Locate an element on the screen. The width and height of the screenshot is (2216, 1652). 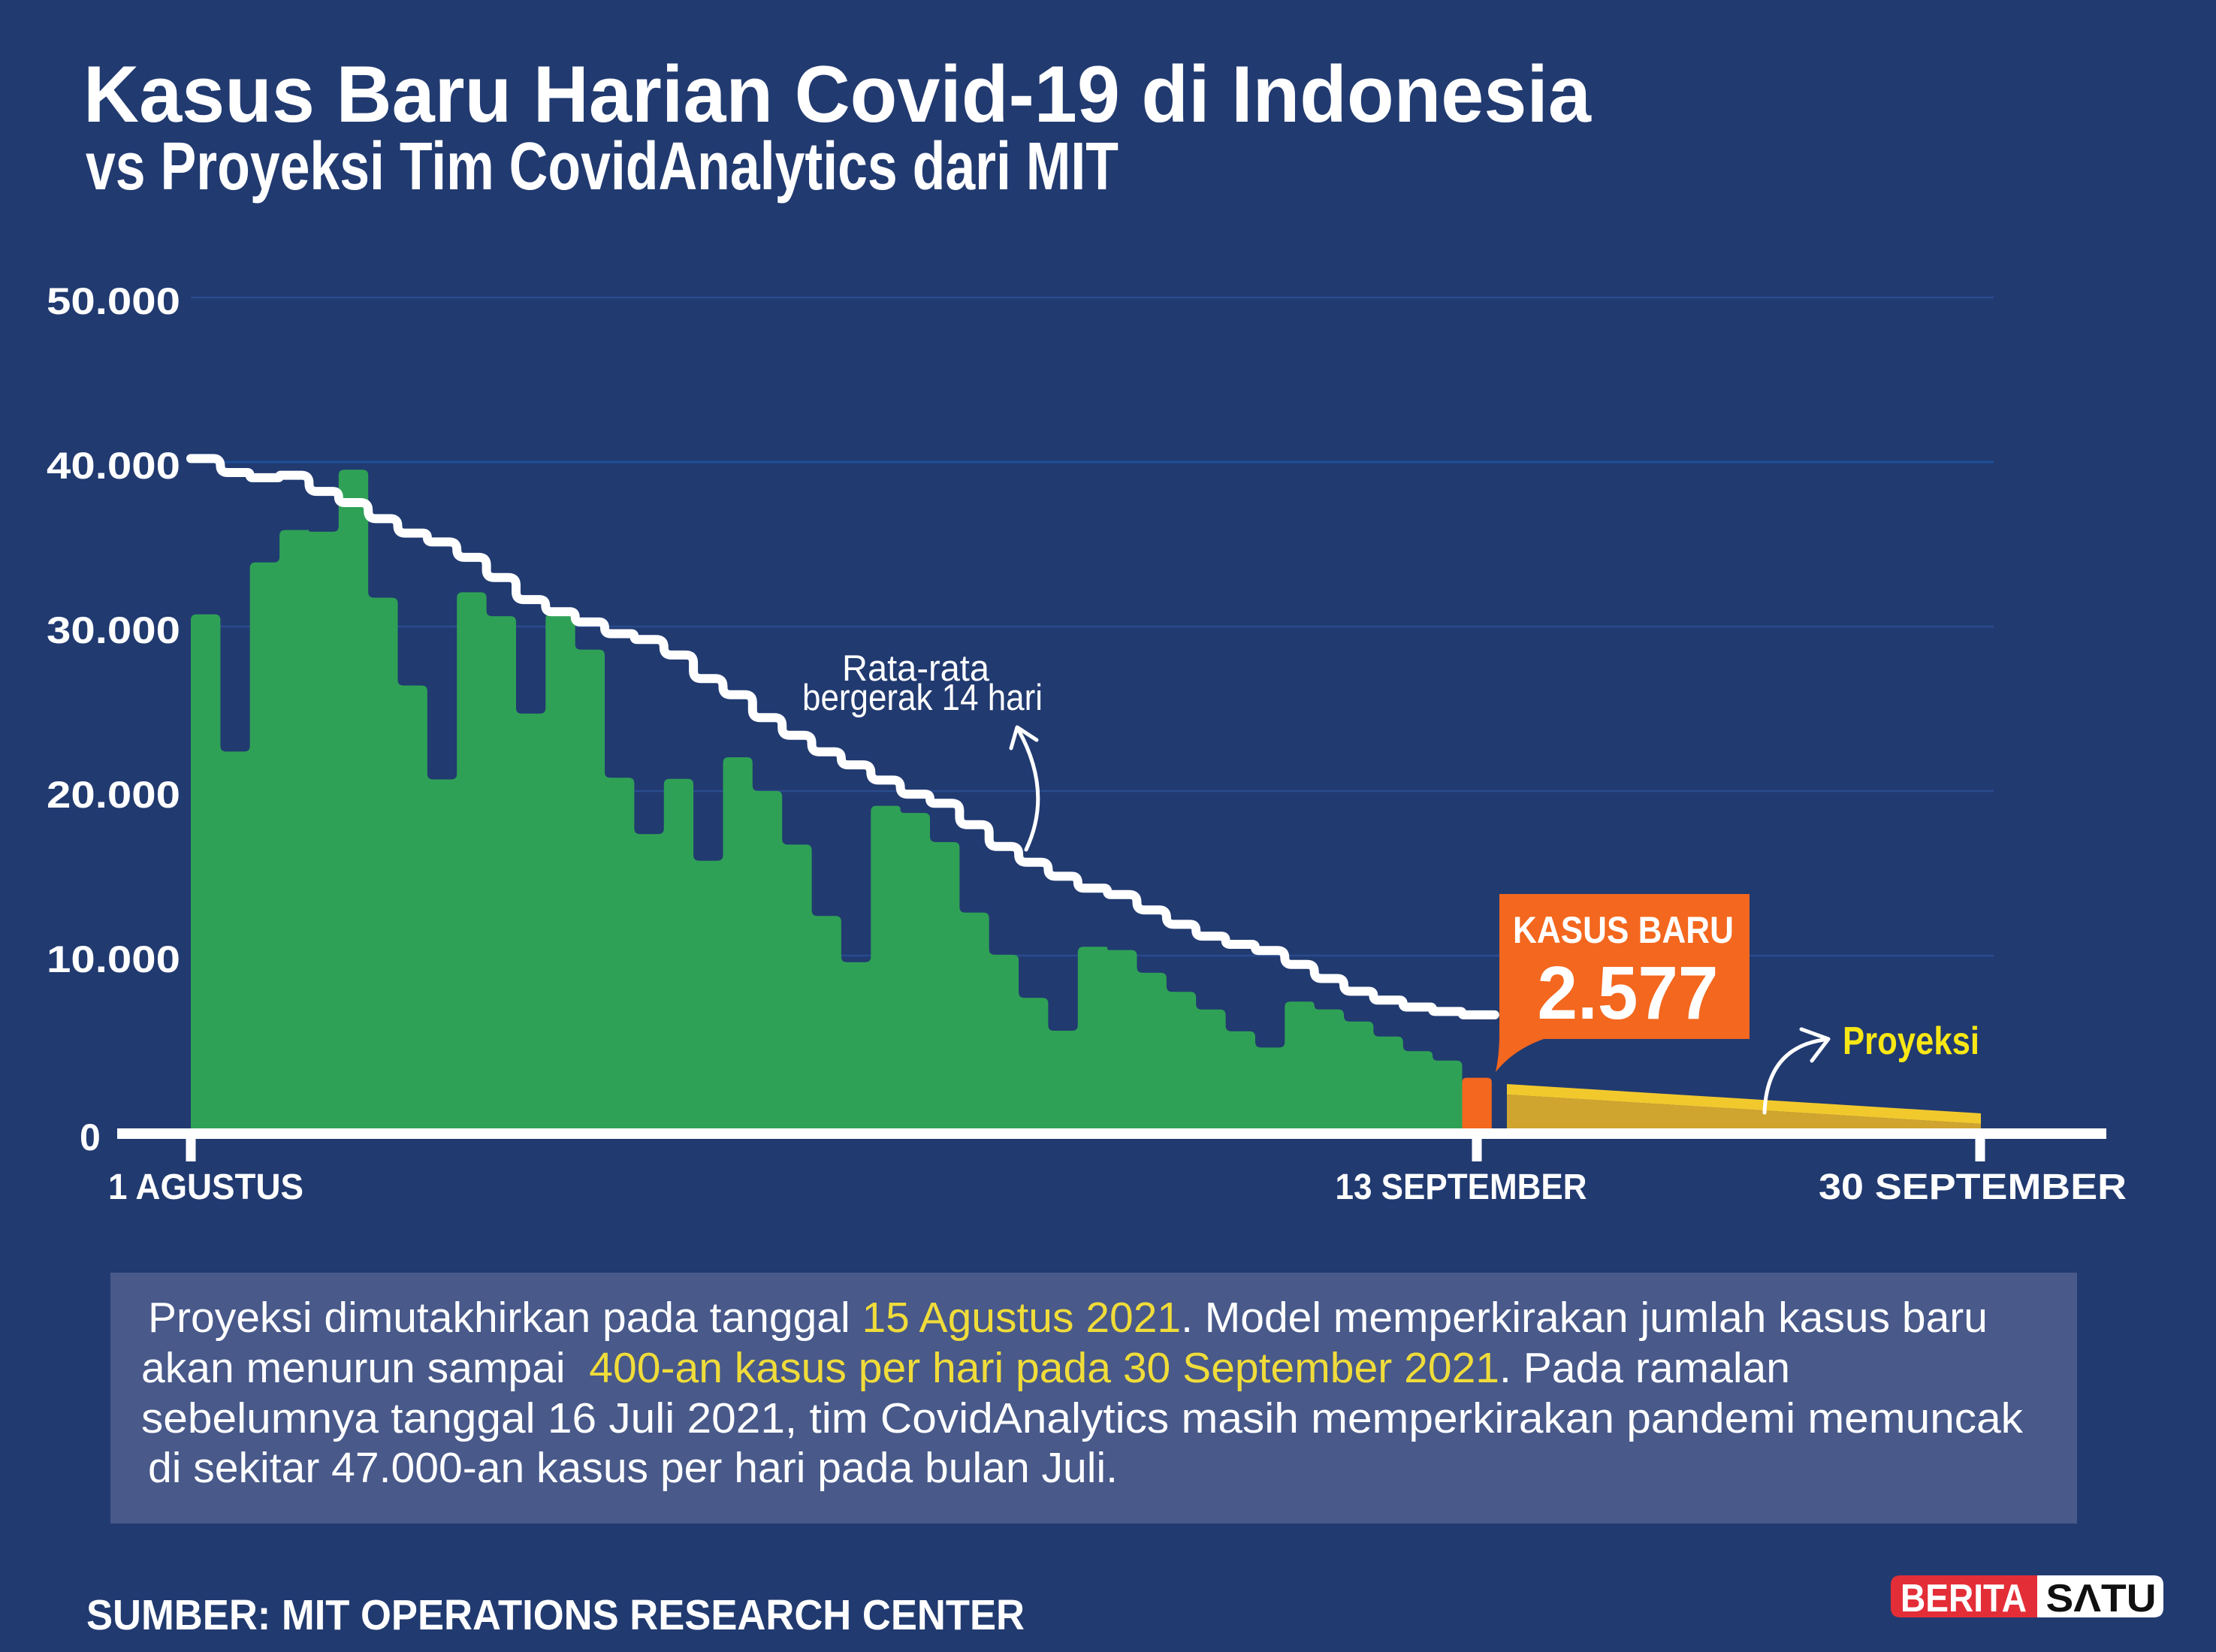
svg-text: 2.577 is located at coordinates (1628, 993).